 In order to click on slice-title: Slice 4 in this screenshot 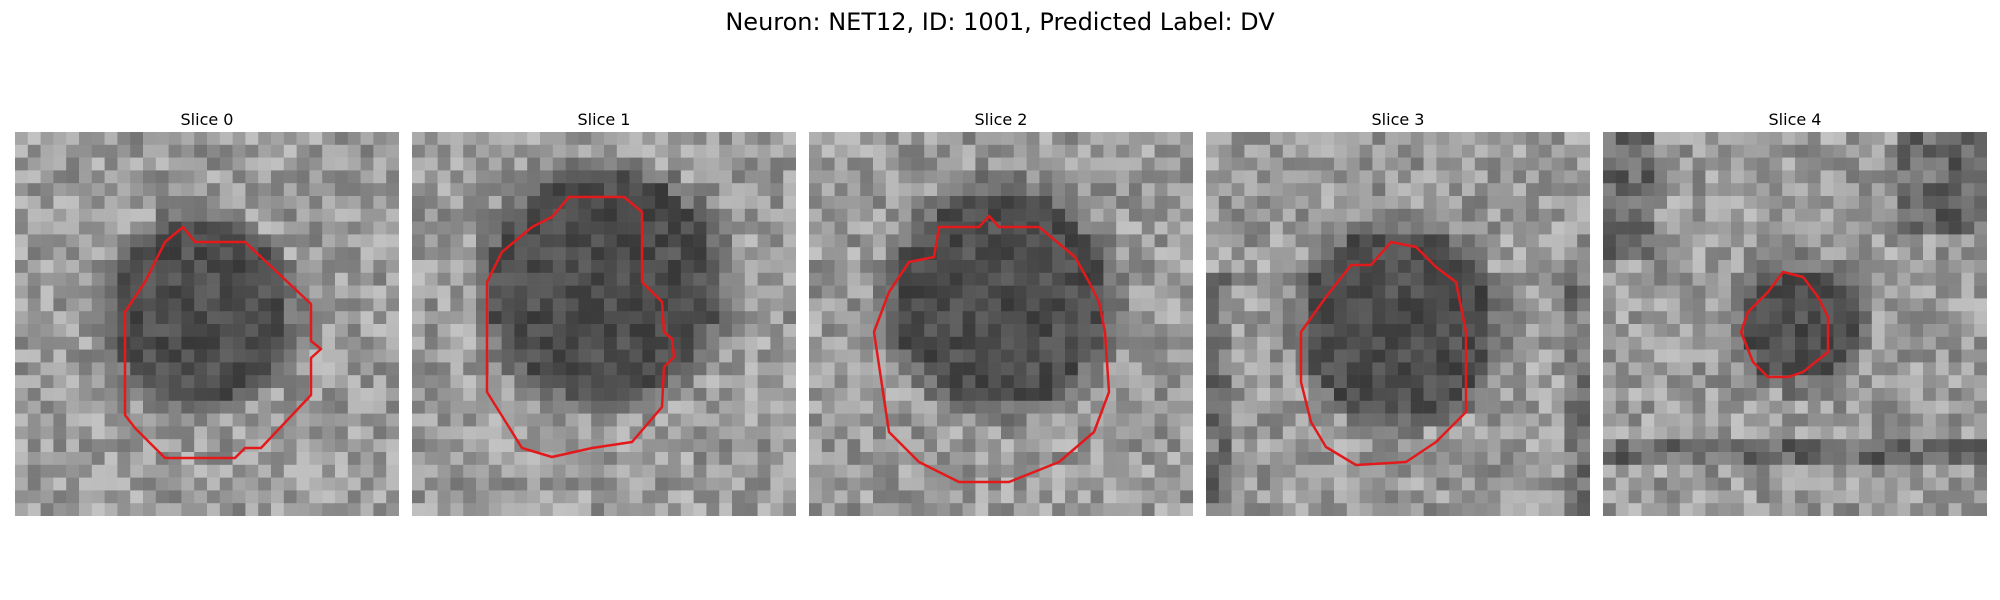, I will do `click(1795, 120)`.